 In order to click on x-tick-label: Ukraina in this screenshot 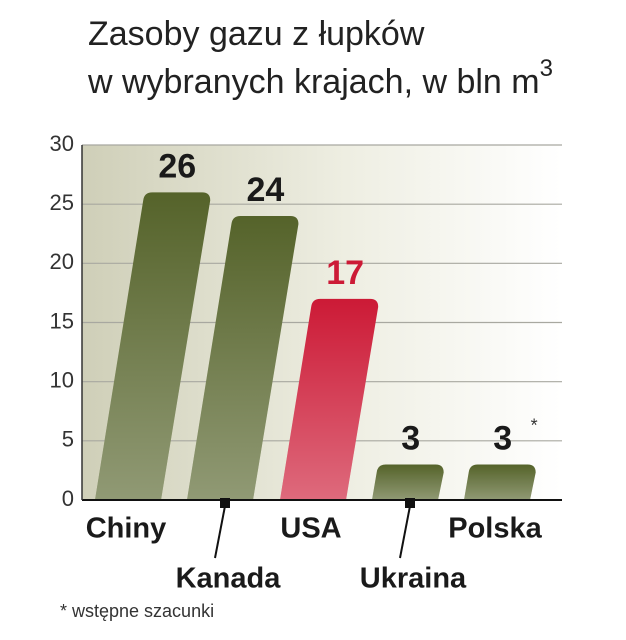, I will do `click(413, 579)`.